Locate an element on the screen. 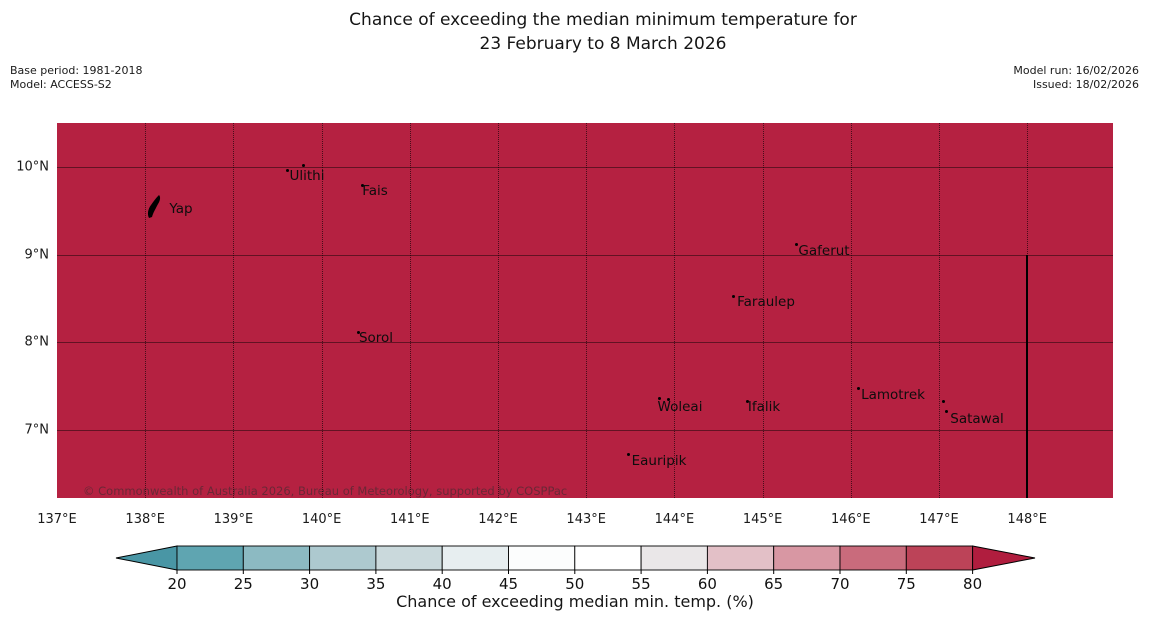 The image size is (1150, 644). island-label-satawal: Satawal is located at coordinates (977, 419).